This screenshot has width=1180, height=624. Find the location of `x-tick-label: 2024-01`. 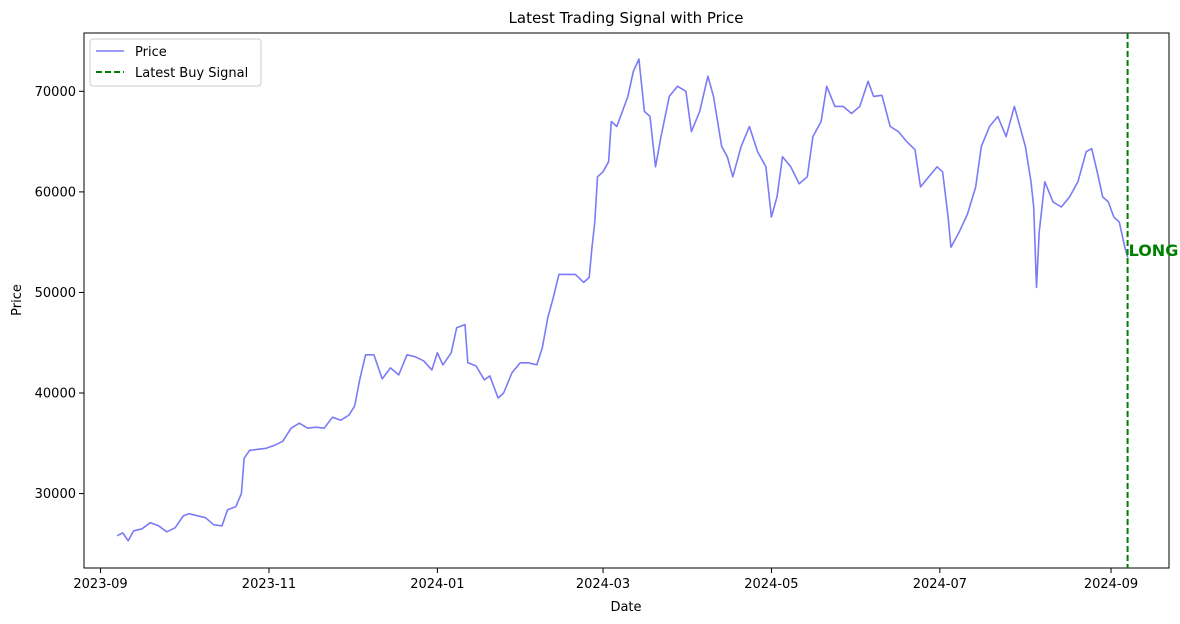

x-tick-label: 2024-01 is located at coordinates (437, 584).